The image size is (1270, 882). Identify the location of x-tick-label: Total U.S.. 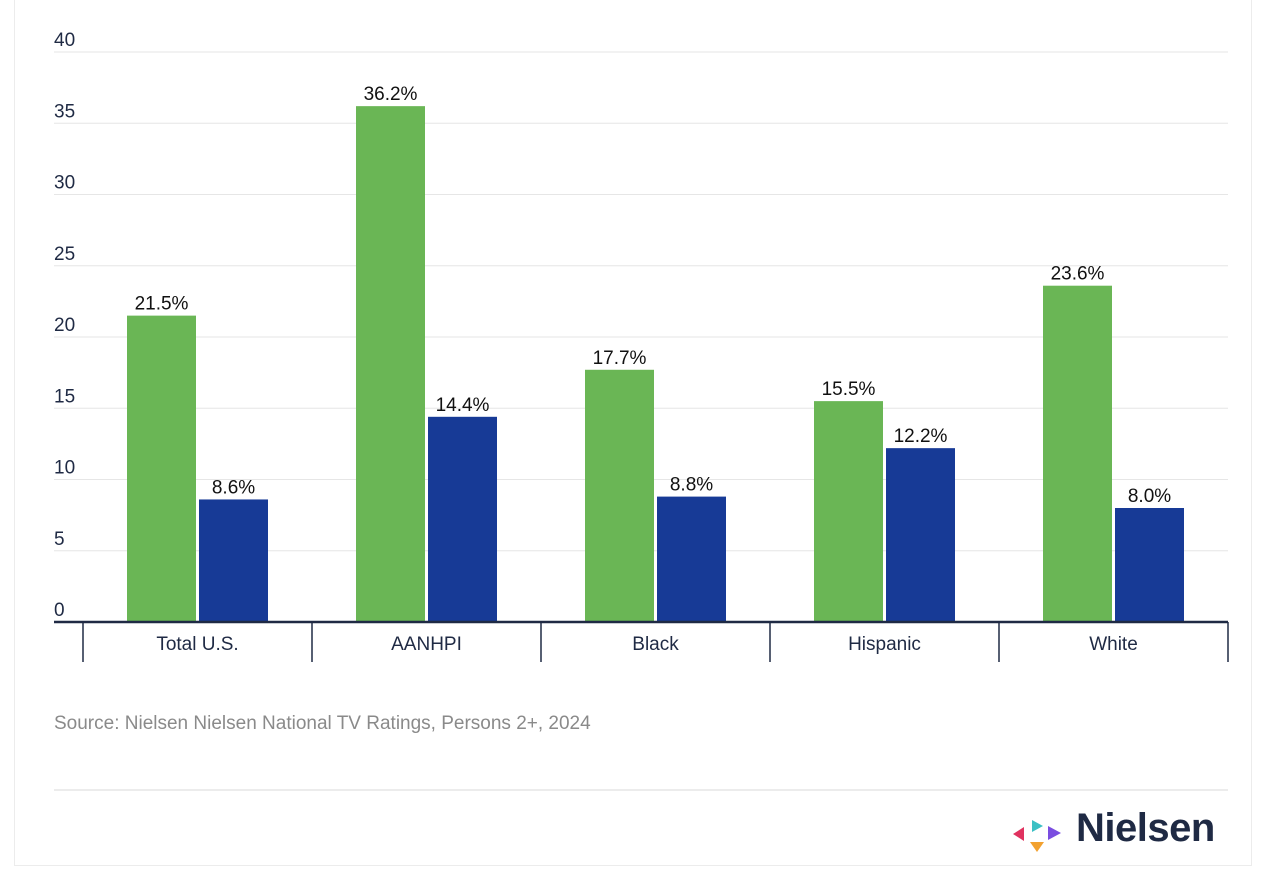
(197, 644).